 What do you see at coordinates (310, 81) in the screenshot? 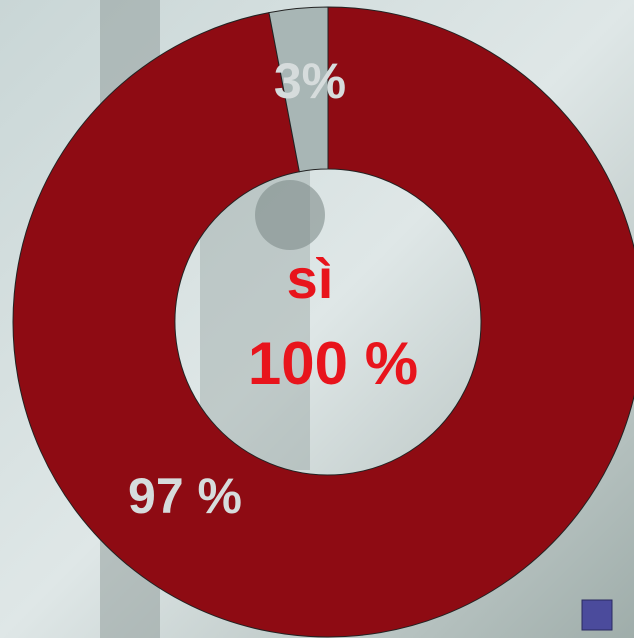
I see `value-label: 3%` at bounding box center [310, 81].